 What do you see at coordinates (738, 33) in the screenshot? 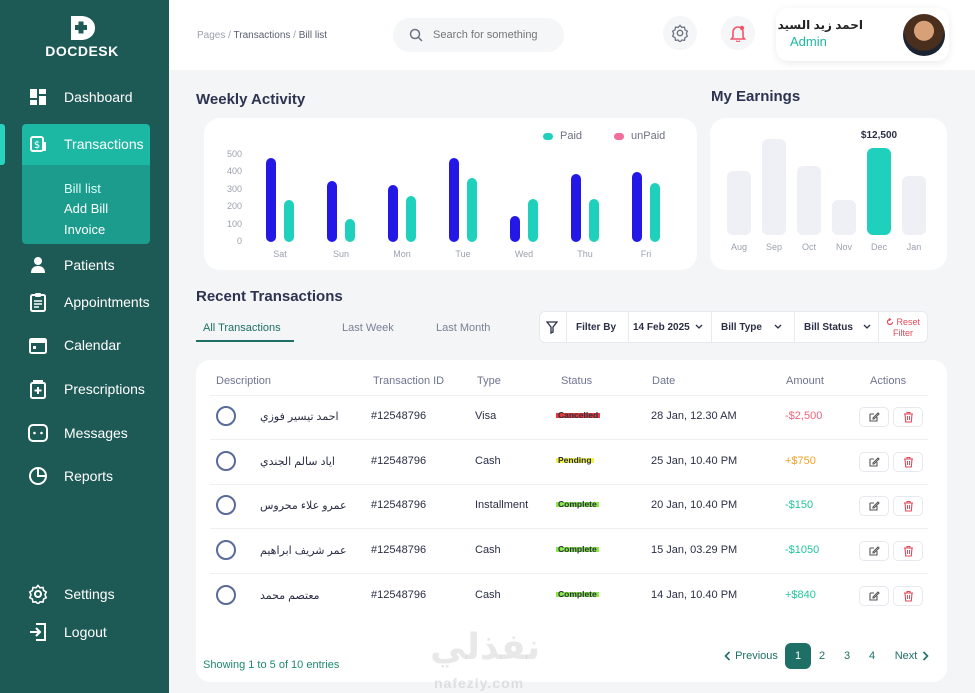
I see `notifications-button` at bounding box center [738, 33].